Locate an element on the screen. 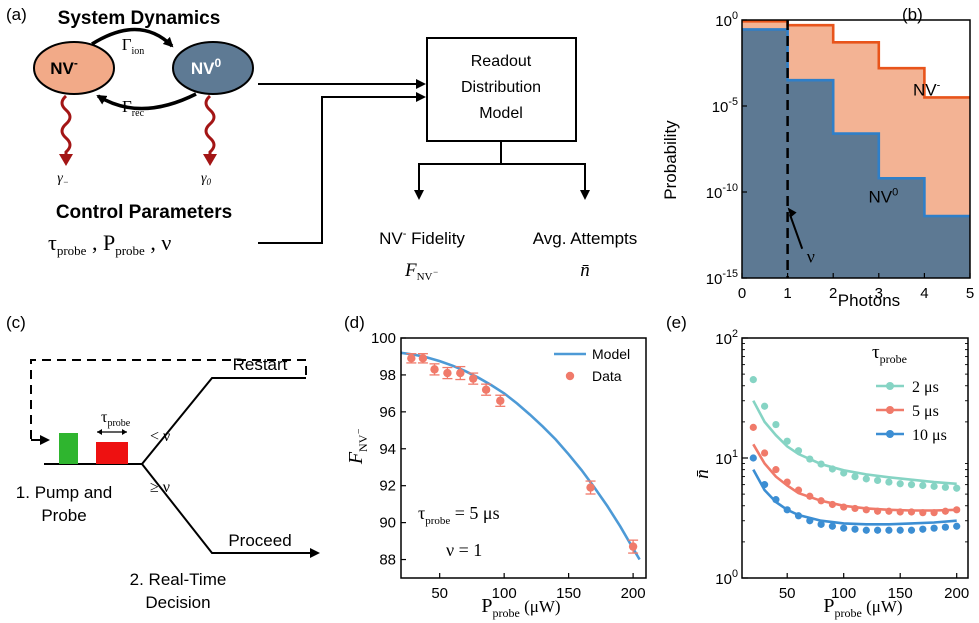 This screenshot has width=979, height=623. emission-arrowhead-minus is located at coordinates (66, 160).